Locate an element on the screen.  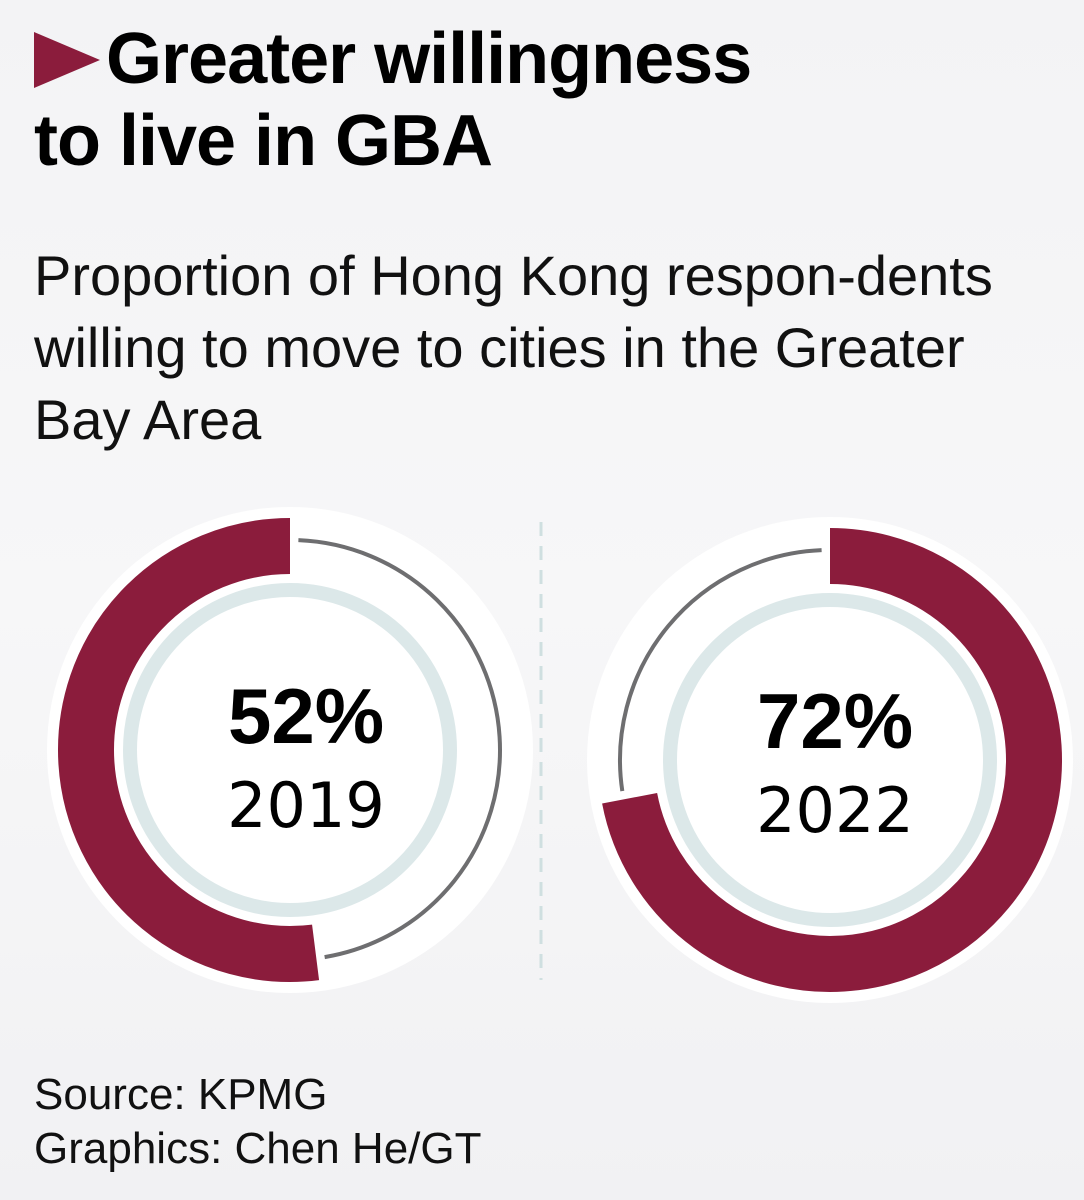
inner-ring-2022 is located at coordinates (830, 760).